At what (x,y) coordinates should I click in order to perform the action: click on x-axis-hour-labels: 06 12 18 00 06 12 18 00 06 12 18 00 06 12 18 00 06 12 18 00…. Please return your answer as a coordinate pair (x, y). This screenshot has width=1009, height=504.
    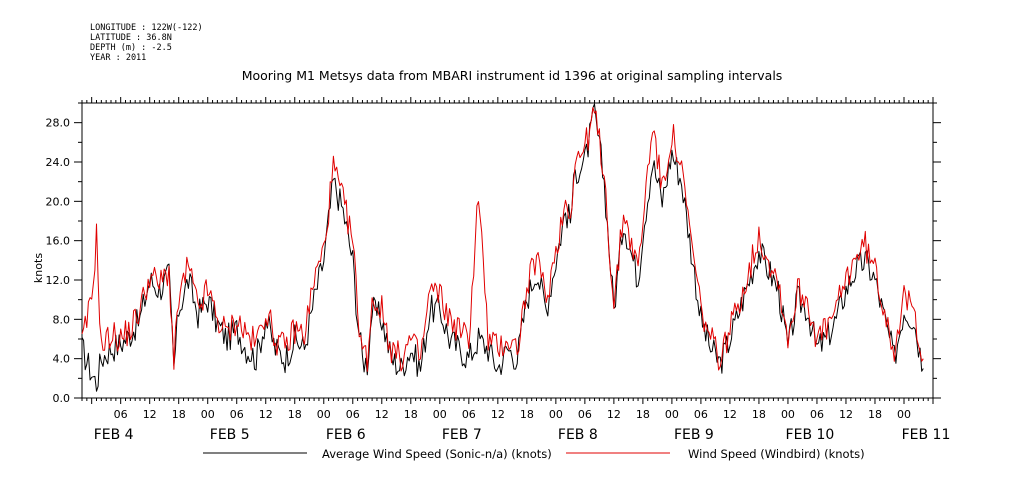
    Looking at the image, I should click on (512, 414).